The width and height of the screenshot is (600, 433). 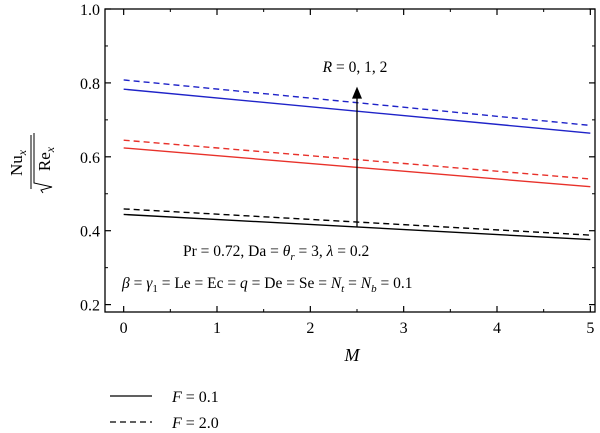 I want to click on y-tick-label: 1.0, so click(x=90, y=10).